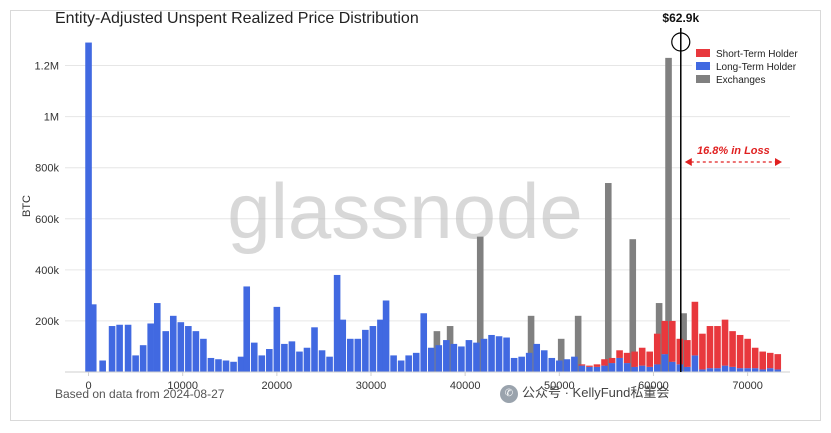 Image resolution: width=831 pixels, height=433 pixels. I want to click on x-tick-label: 50000, so click(559, 386).